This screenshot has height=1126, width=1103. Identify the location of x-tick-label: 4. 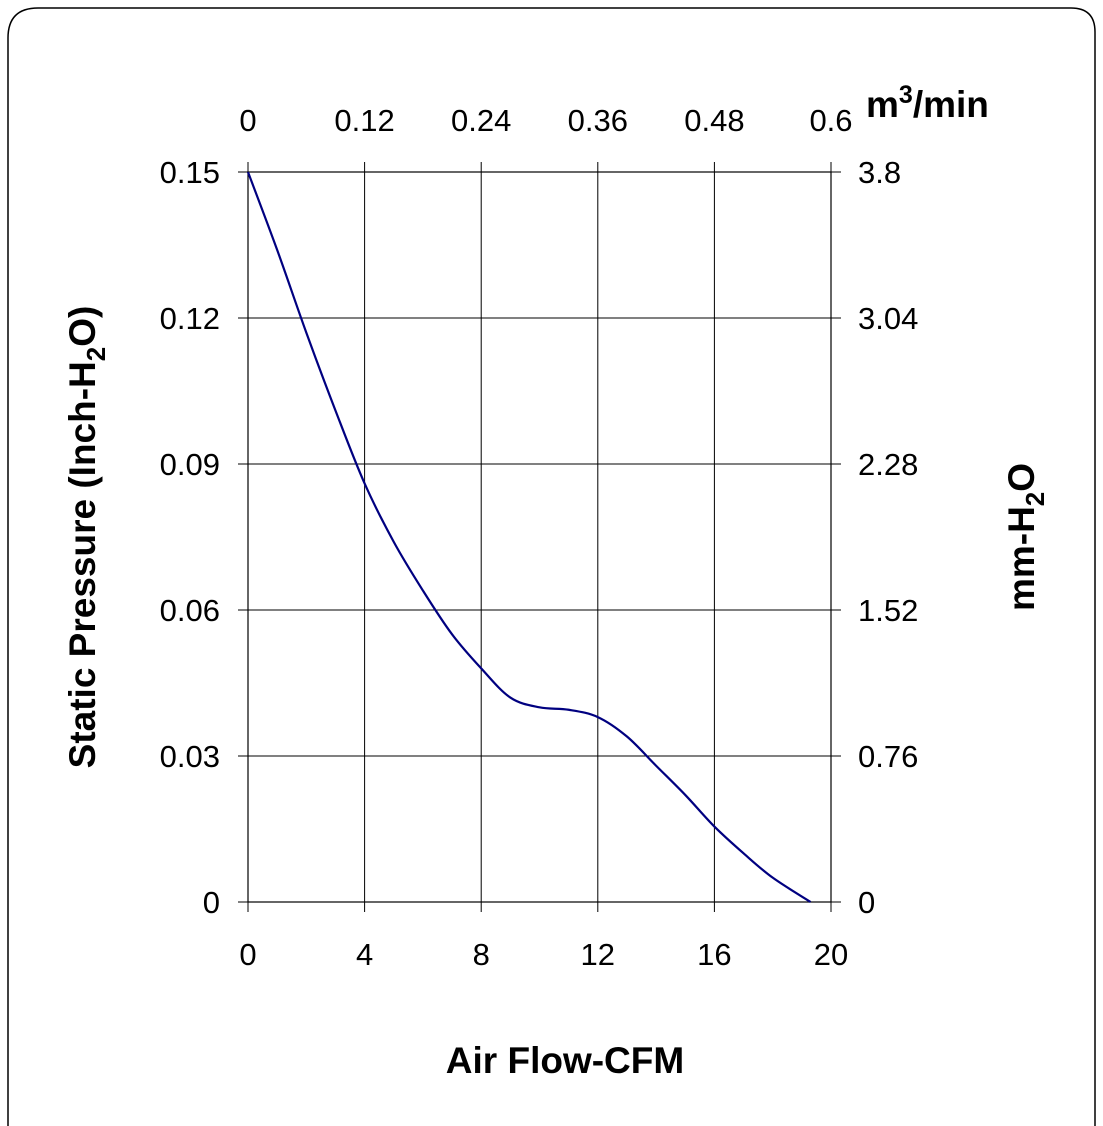
(364, 954).